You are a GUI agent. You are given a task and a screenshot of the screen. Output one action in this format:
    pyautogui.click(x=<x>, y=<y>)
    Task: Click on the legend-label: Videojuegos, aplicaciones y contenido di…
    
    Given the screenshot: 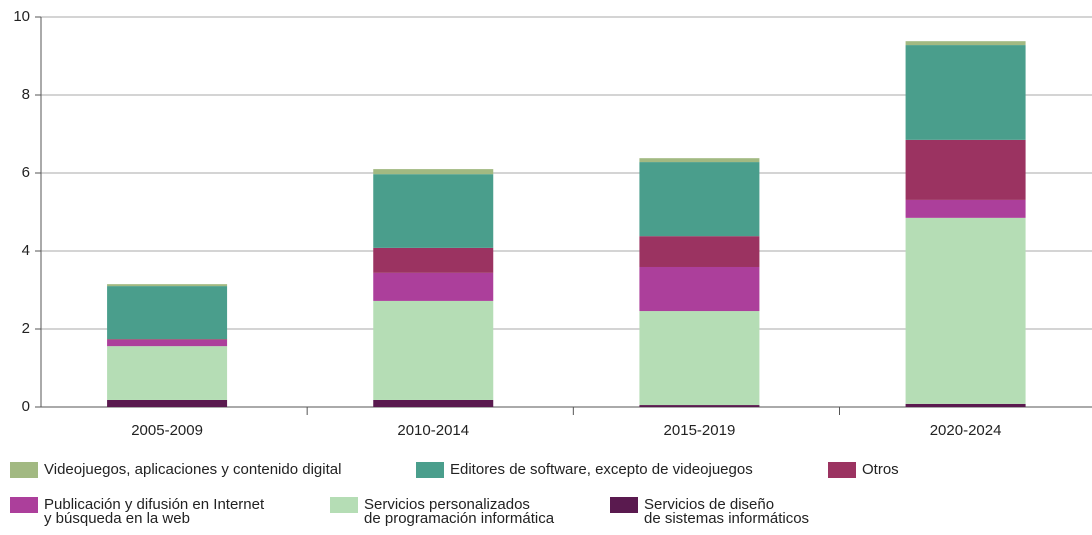 What is the action you would take?
    pyautogui.click(x=192, y=469)
    